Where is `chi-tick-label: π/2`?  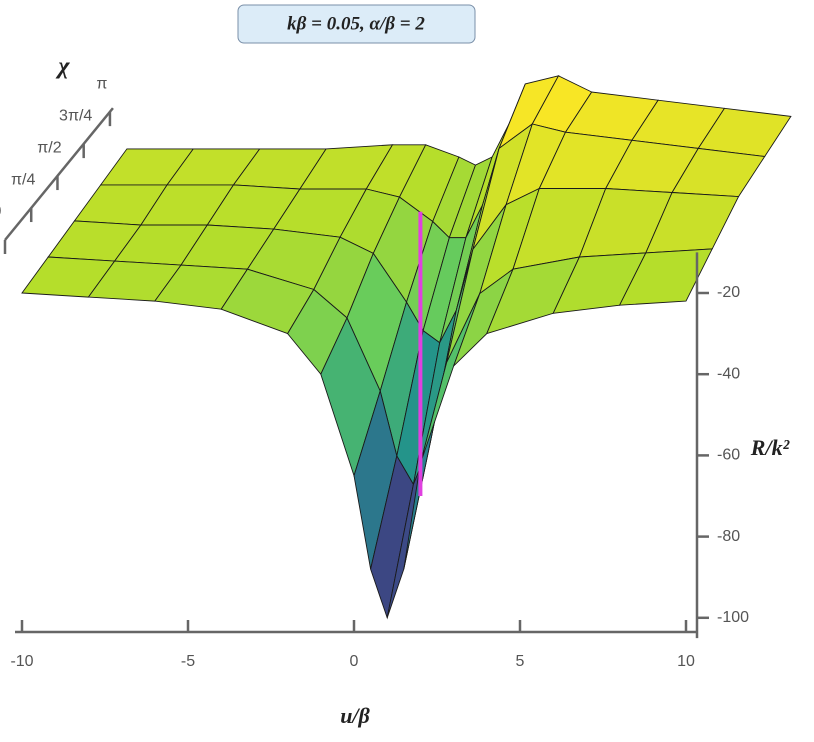
chi-tick-label: π/2 is located at coordinates (49, 147).